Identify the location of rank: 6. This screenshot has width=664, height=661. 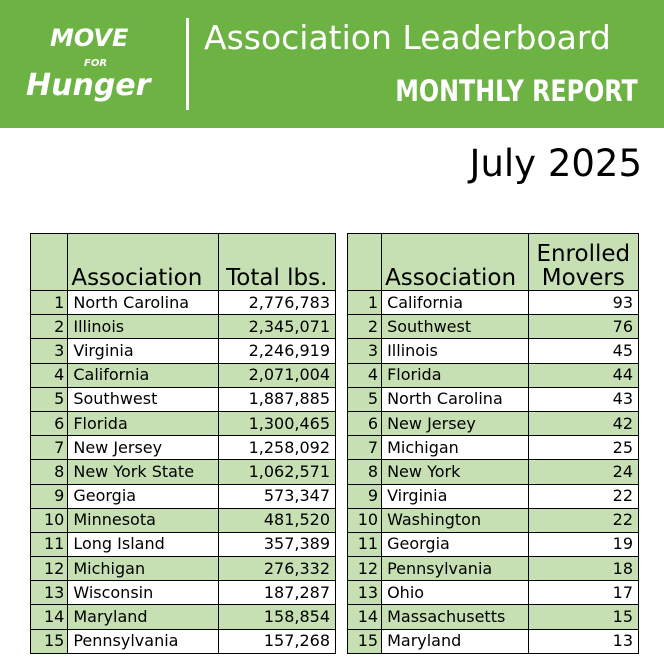
(364, 423).